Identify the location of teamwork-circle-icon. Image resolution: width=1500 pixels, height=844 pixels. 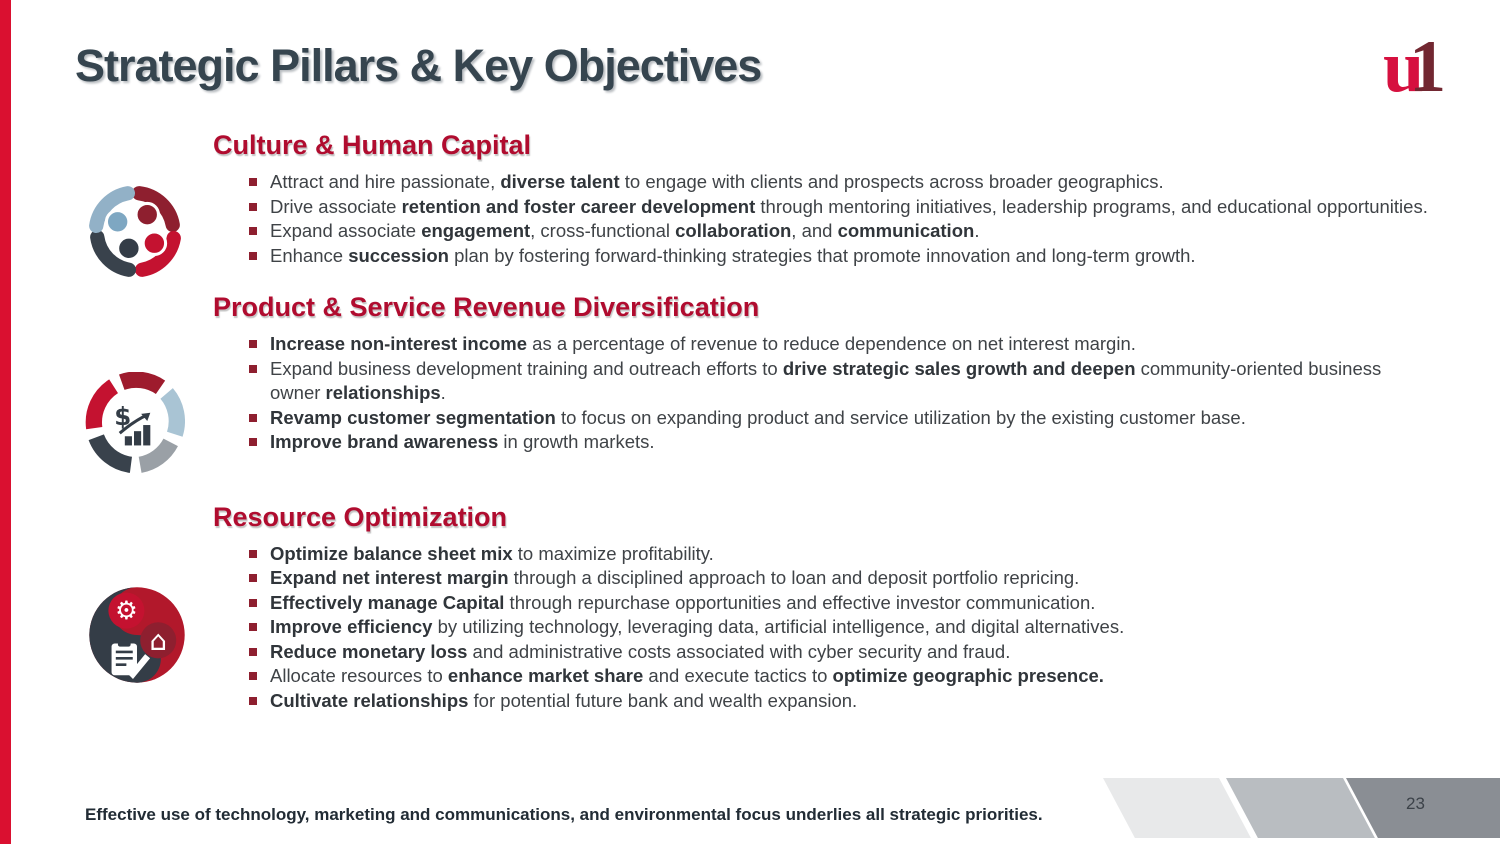
(135, 232).